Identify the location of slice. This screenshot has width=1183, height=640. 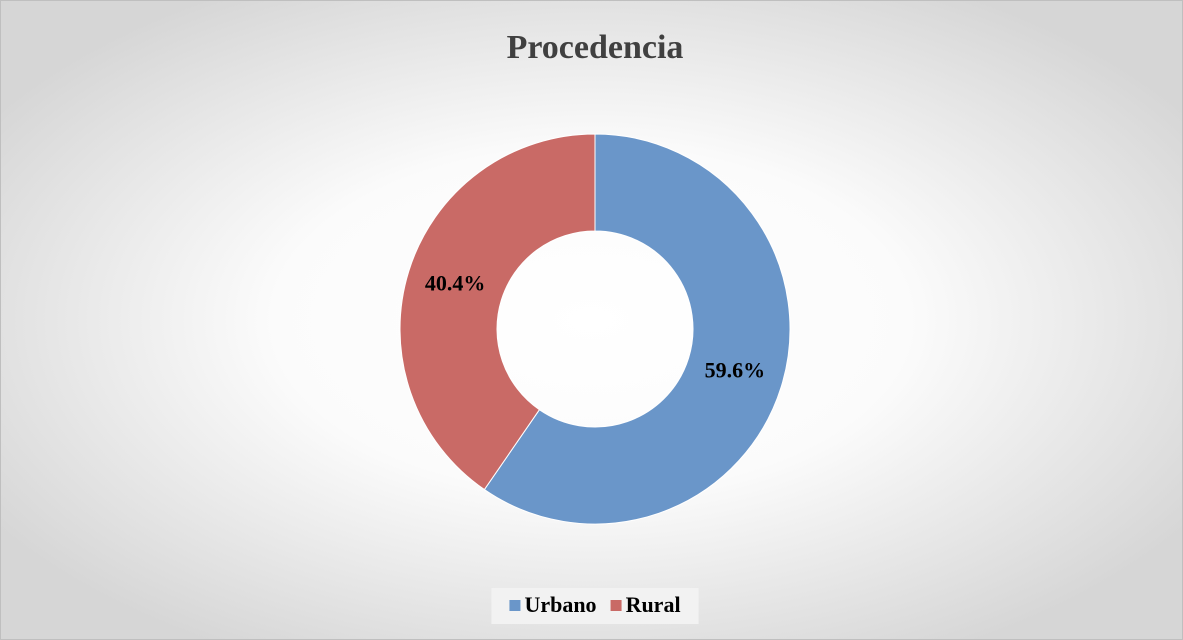
(497, 312).